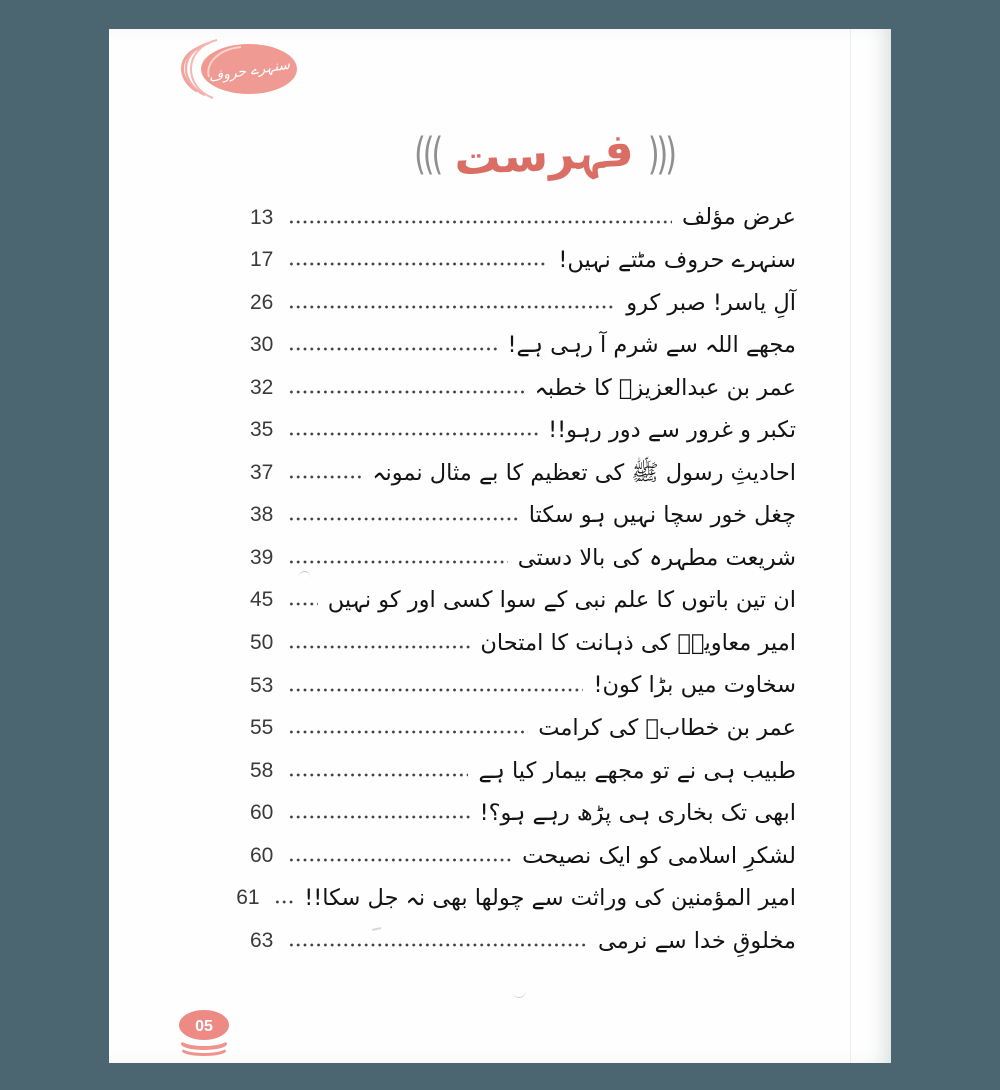  I want to click on toc-entry-title: لشکرِ اسلامی کو ایک نصیحت, so click(659, 855).